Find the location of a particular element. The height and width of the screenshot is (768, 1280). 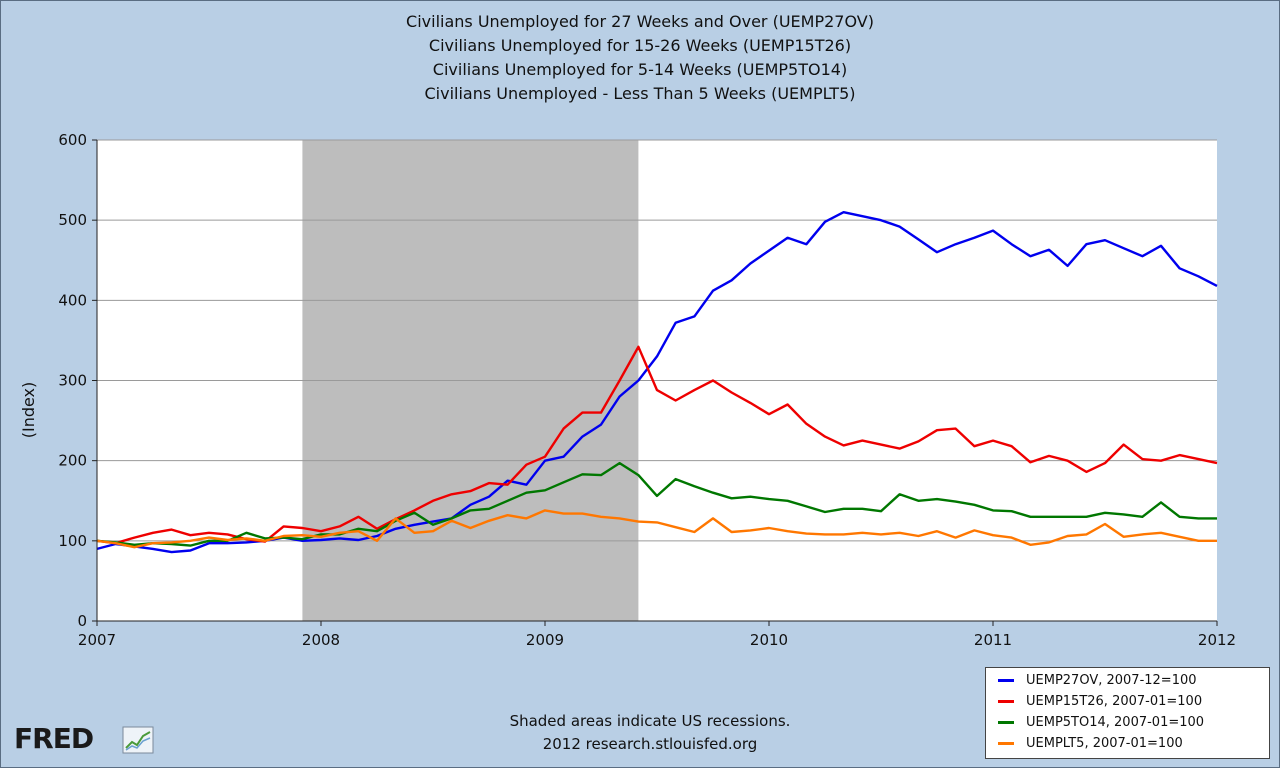

recession-note: Shaded areas indicate US recessions. is located at coordinates (650, 721).